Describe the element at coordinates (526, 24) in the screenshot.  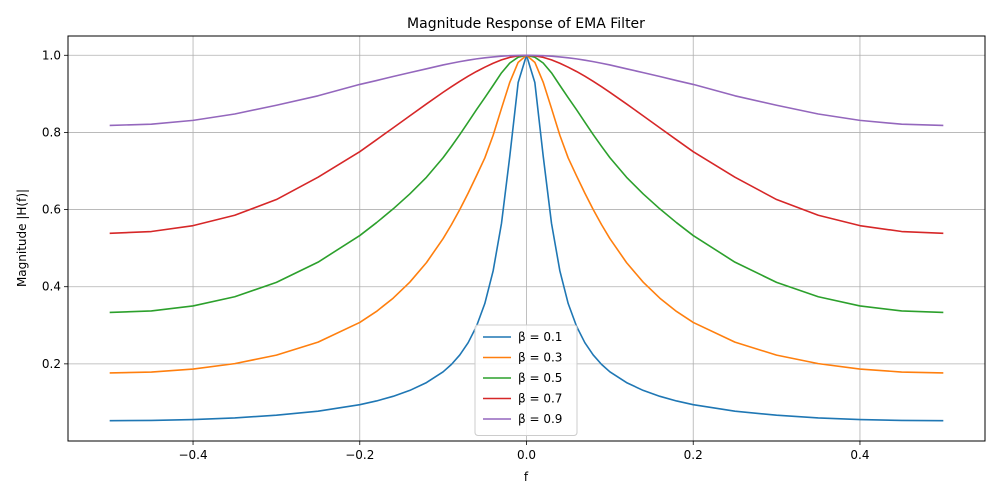
I see `chart-title: Magnitude Response of EMA Filter` at that location.